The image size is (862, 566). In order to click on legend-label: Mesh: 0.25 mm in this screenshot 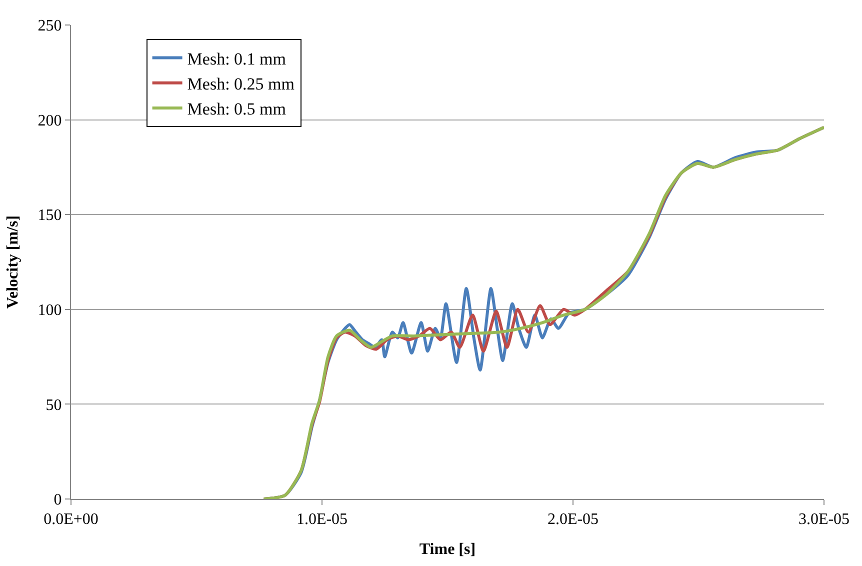, I will do `click(241, 84)`.